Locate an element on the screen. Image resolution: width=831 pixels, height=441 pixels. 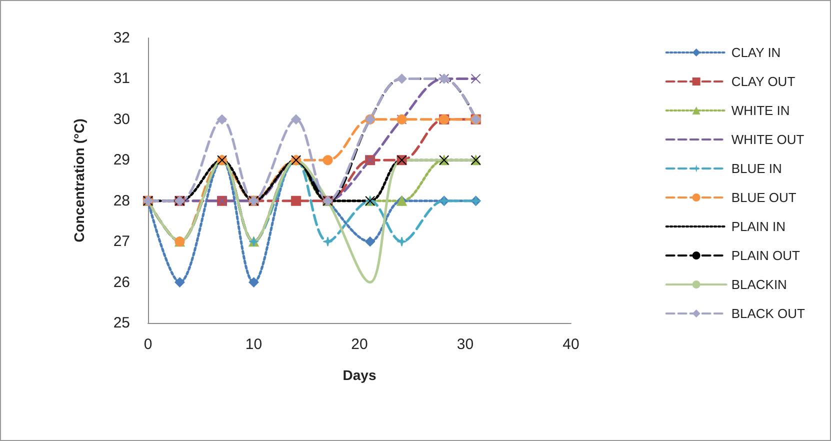
legend-label: CLAY OUT is located at coordinates (763, 81).